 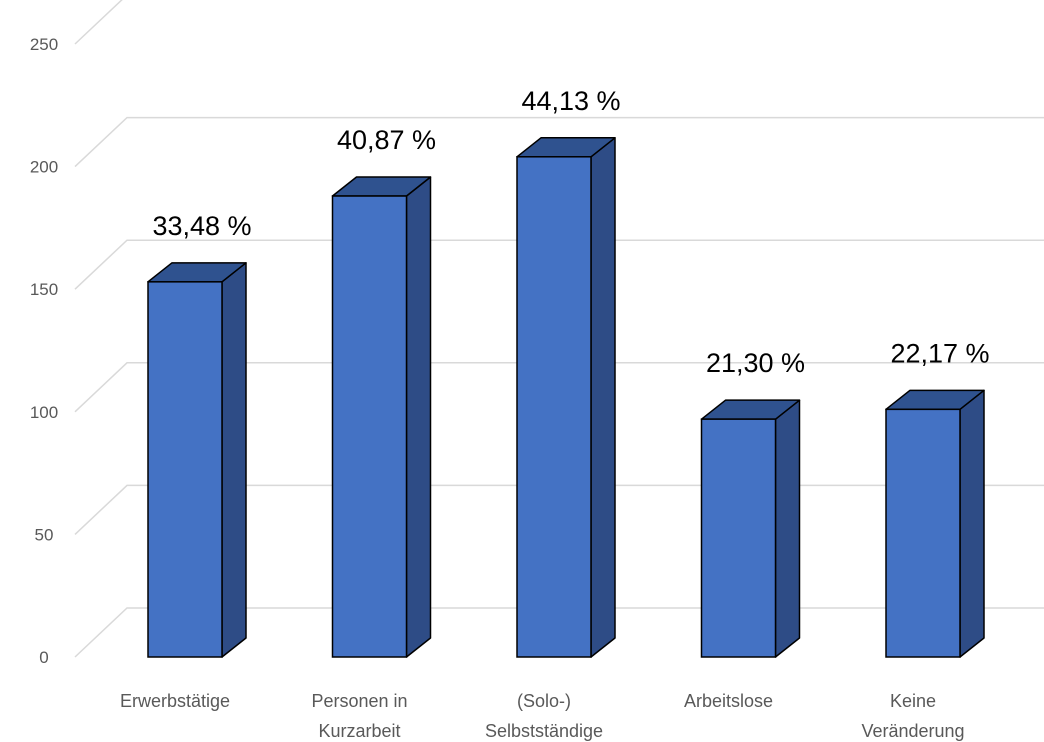 What do you see at coordinates (728, 701) in the screenshot?
I see `x-tick-label: Arbeitslose` at bounding box center [728, 701].